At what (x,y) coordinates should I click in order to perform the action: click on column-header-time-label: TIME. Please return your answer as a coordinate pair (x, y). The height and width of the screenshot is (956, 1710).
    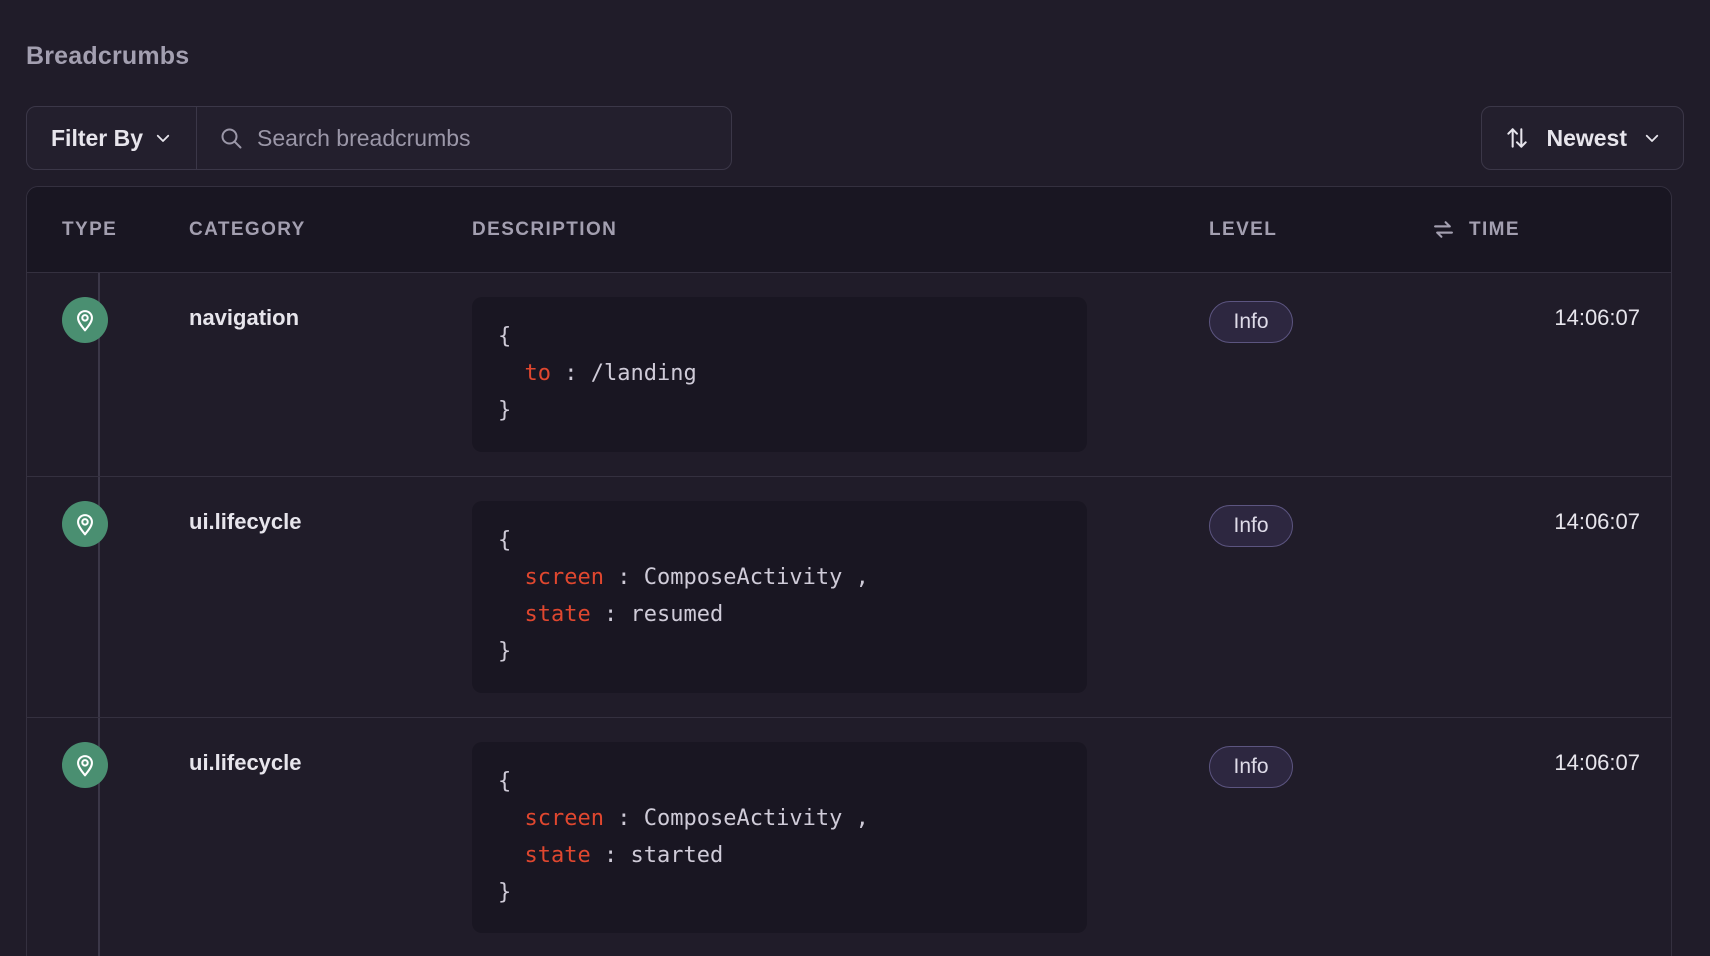
    Looking at the image, I should click on (1494, 229).